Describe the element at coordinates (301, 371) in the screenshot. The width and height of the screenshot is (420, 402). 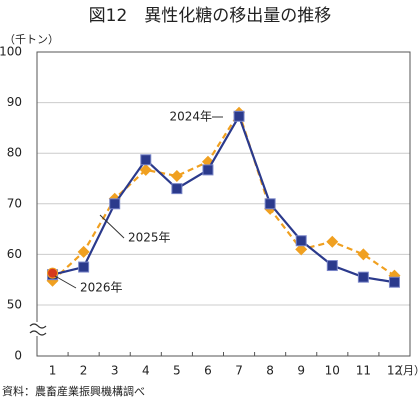
I see `x-tick-label: 9` at that location.